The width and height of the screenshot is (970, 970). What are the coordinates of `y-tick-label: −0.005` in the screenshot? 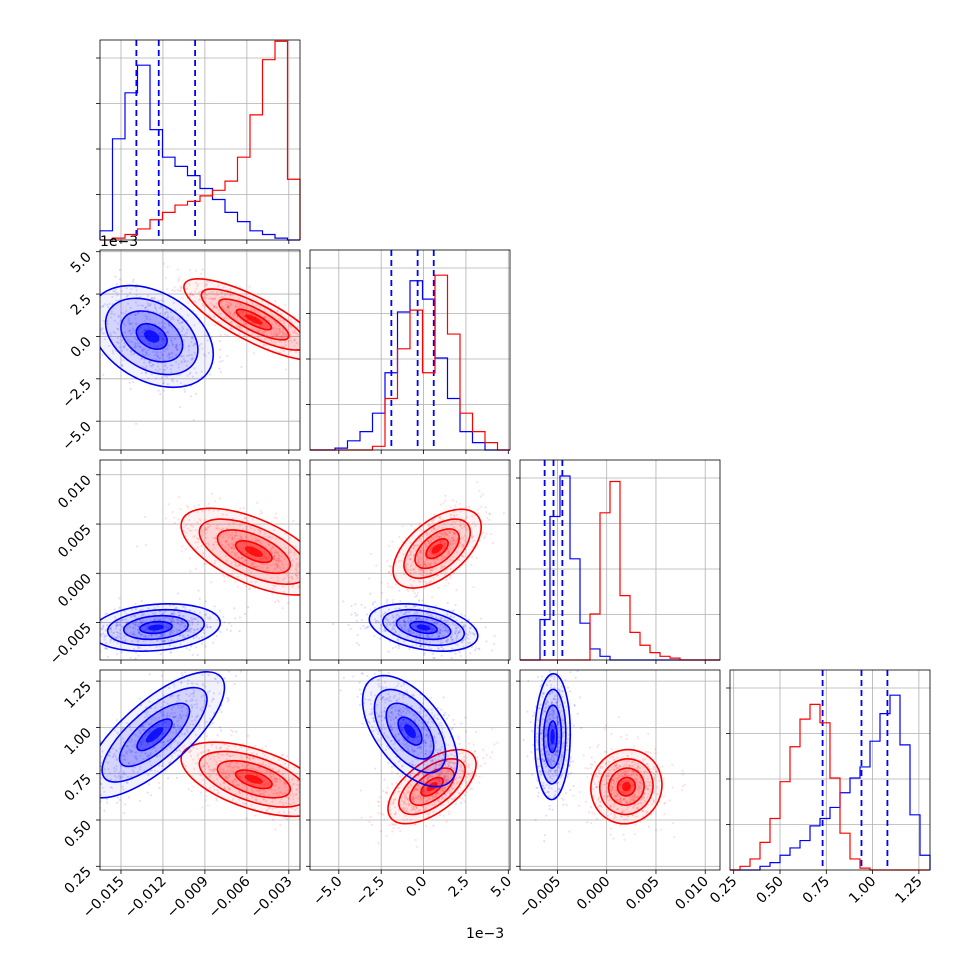 It's located at (71, 644).